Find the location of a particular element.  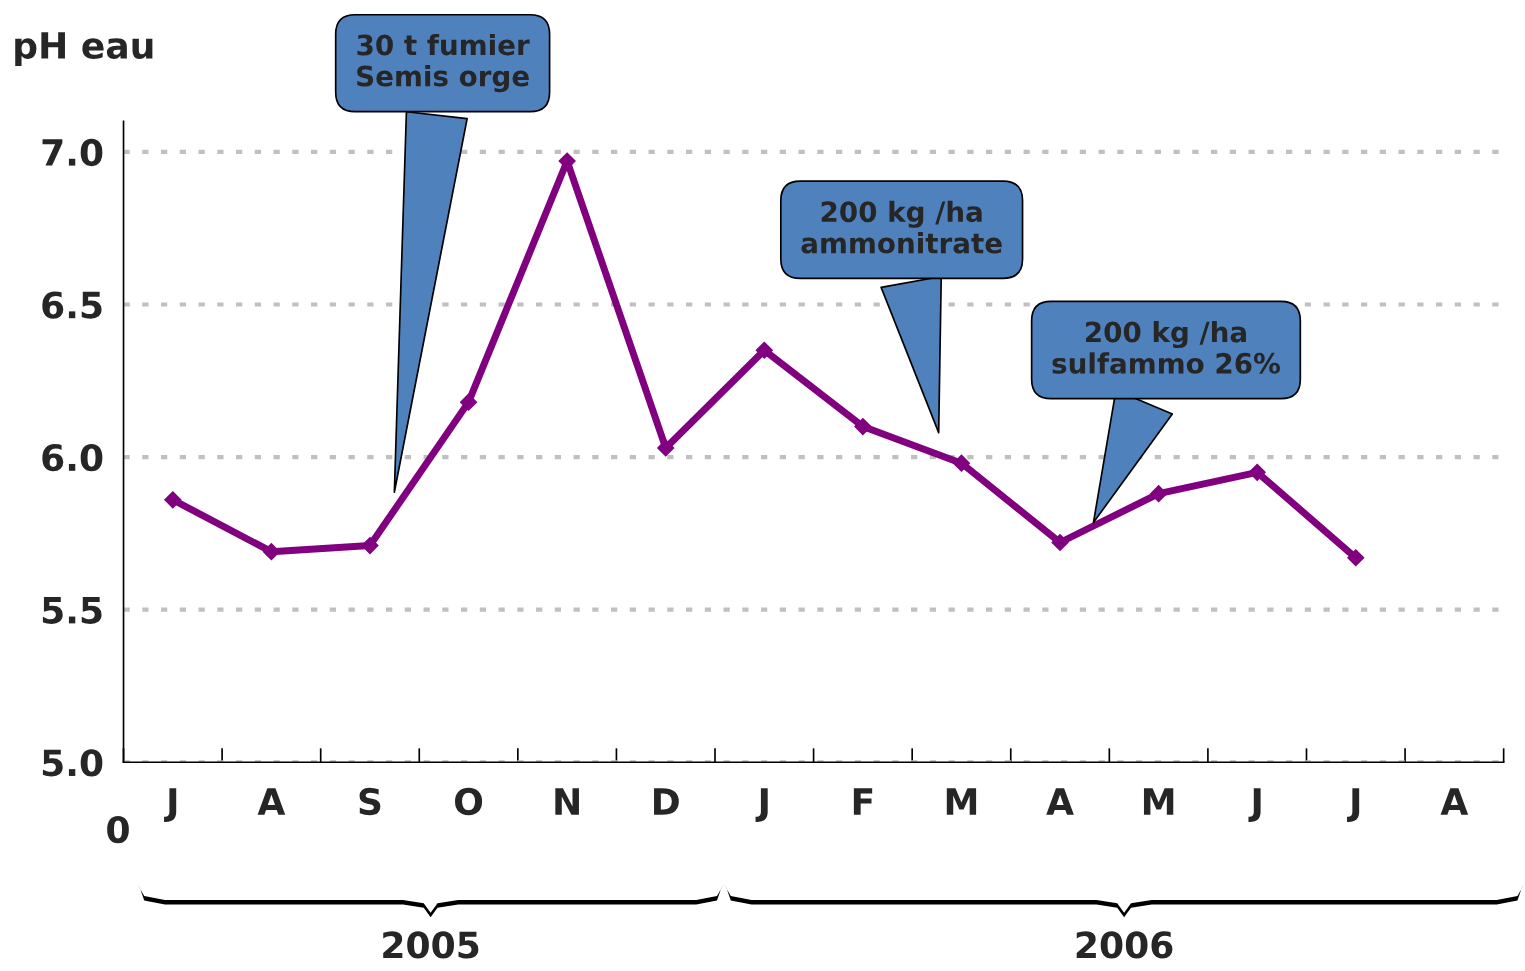

text: 30 t fumier Semis orge is located at coordinates (443, 63).